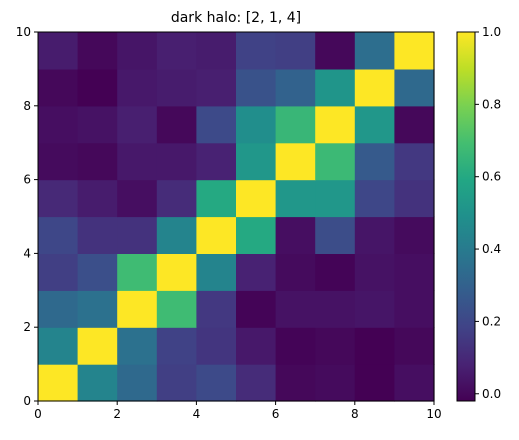  I want to click on colorbar-tick-label: 1.0, so click(491, 32).